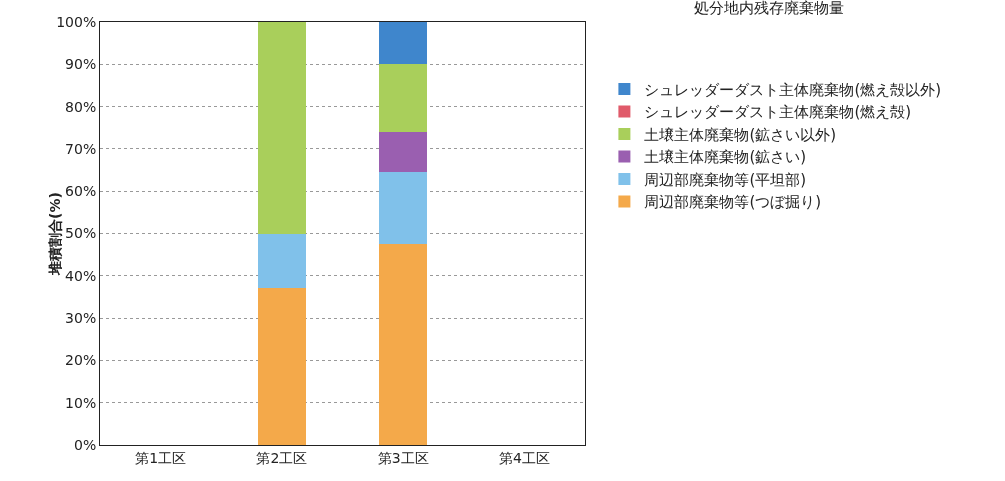 This screenshot has height=481, width=1005. I want to click on x-tick-label: 第3工区, so click(403, 457).